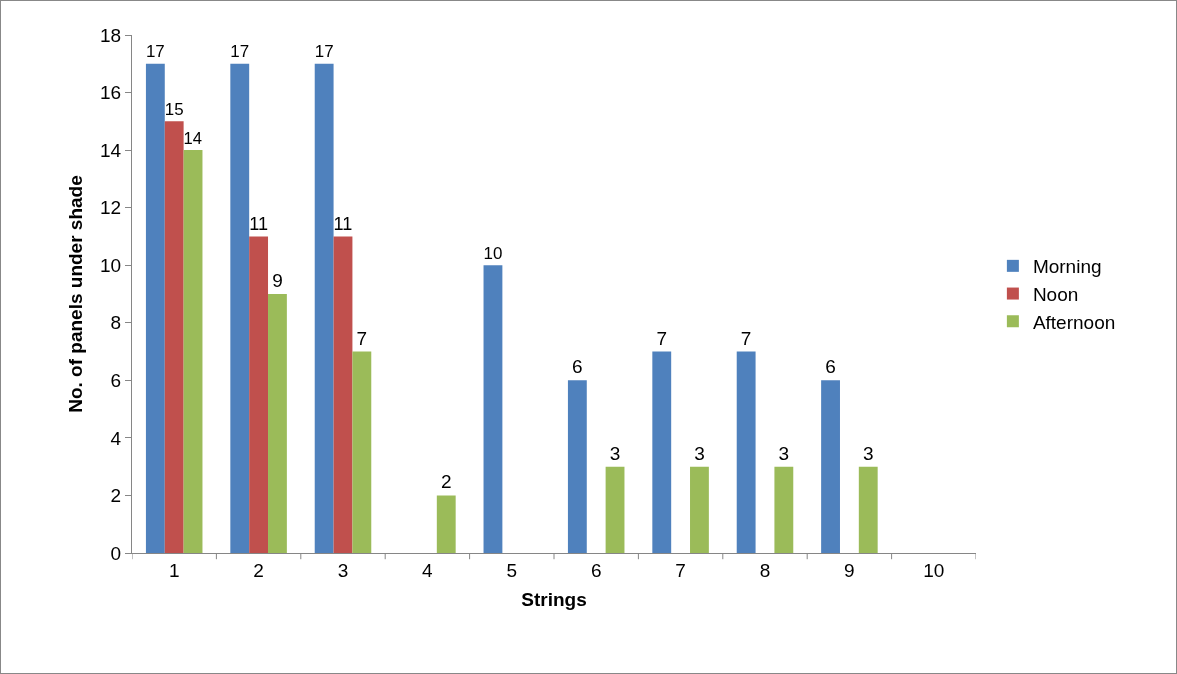 The width and height of the screenshot is (1177, 674). Describe the element at coordinates (1055, 294) in the screenshot. I see `legend-label: Noon` at that location.